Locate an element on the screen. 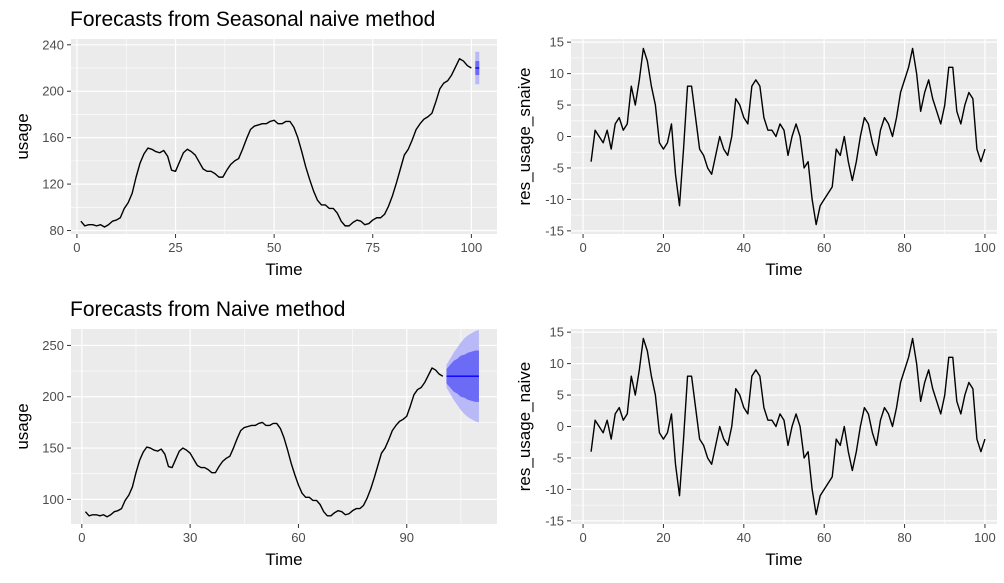 The width and height of the screenshot is (1004, 583). x-tick-label: 90 is located at coordinates (407, 537).